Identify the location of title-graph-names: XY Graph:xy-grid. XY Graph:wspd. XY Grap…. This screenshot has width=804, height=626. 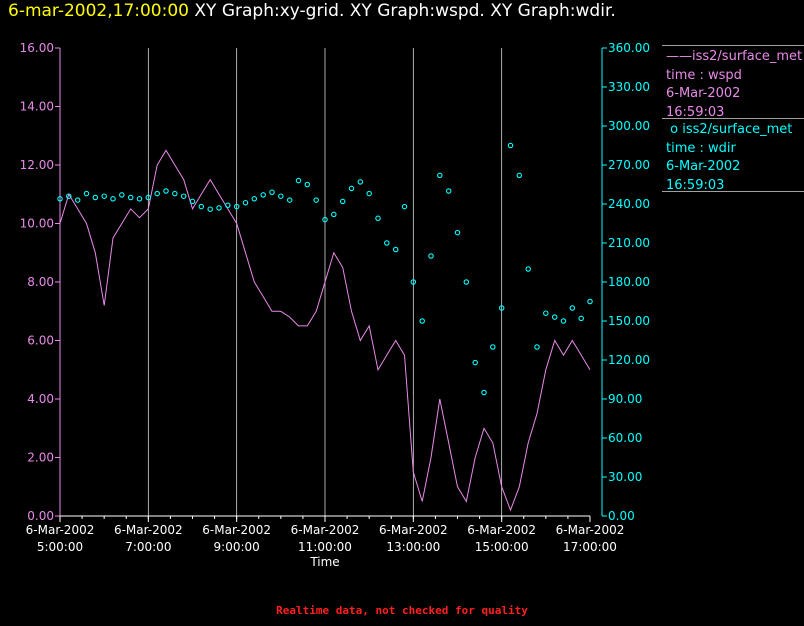
(405, 11).